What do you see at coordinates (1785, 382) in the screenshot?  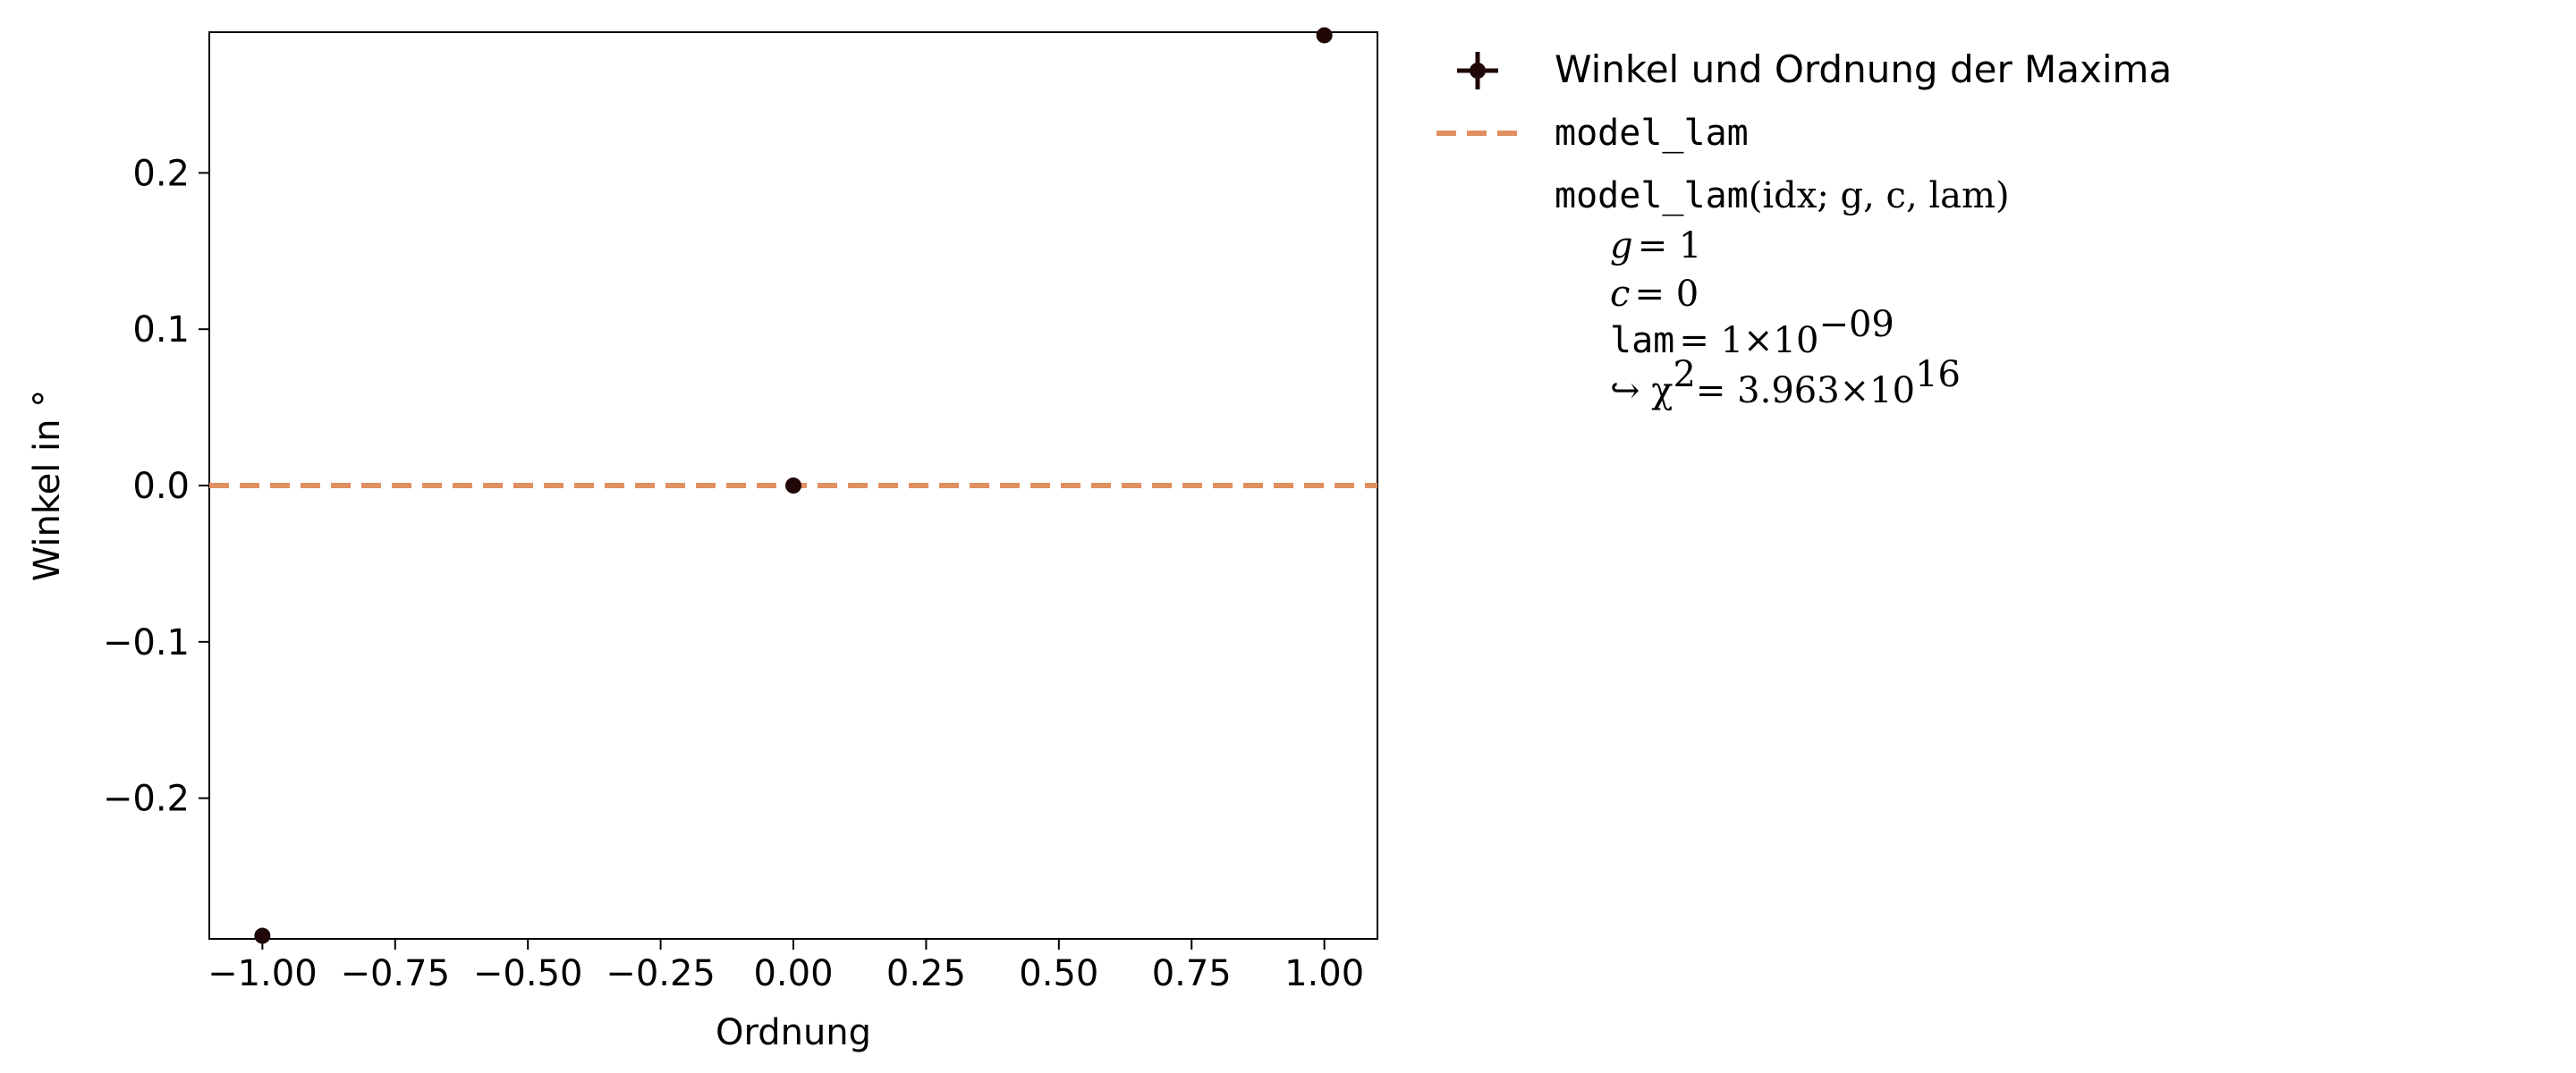 I see `fit-chi2: ↪ χ2= 3.963×1016` at bounding box center [1785, 382].